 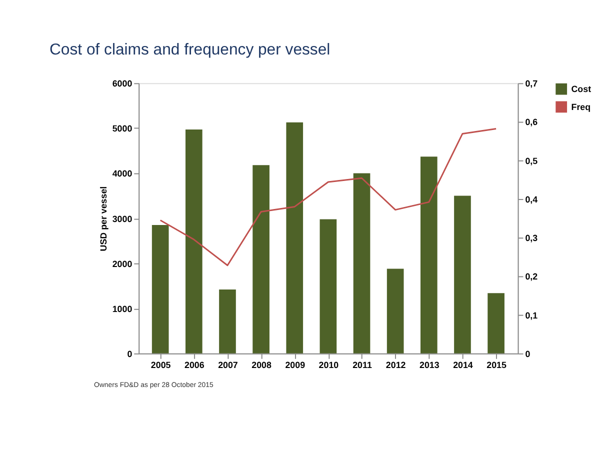 What do you see at coordinates (129, 353) in the screenshot?
I see `y-tick-label: 0` at bounding box center [129, 353].